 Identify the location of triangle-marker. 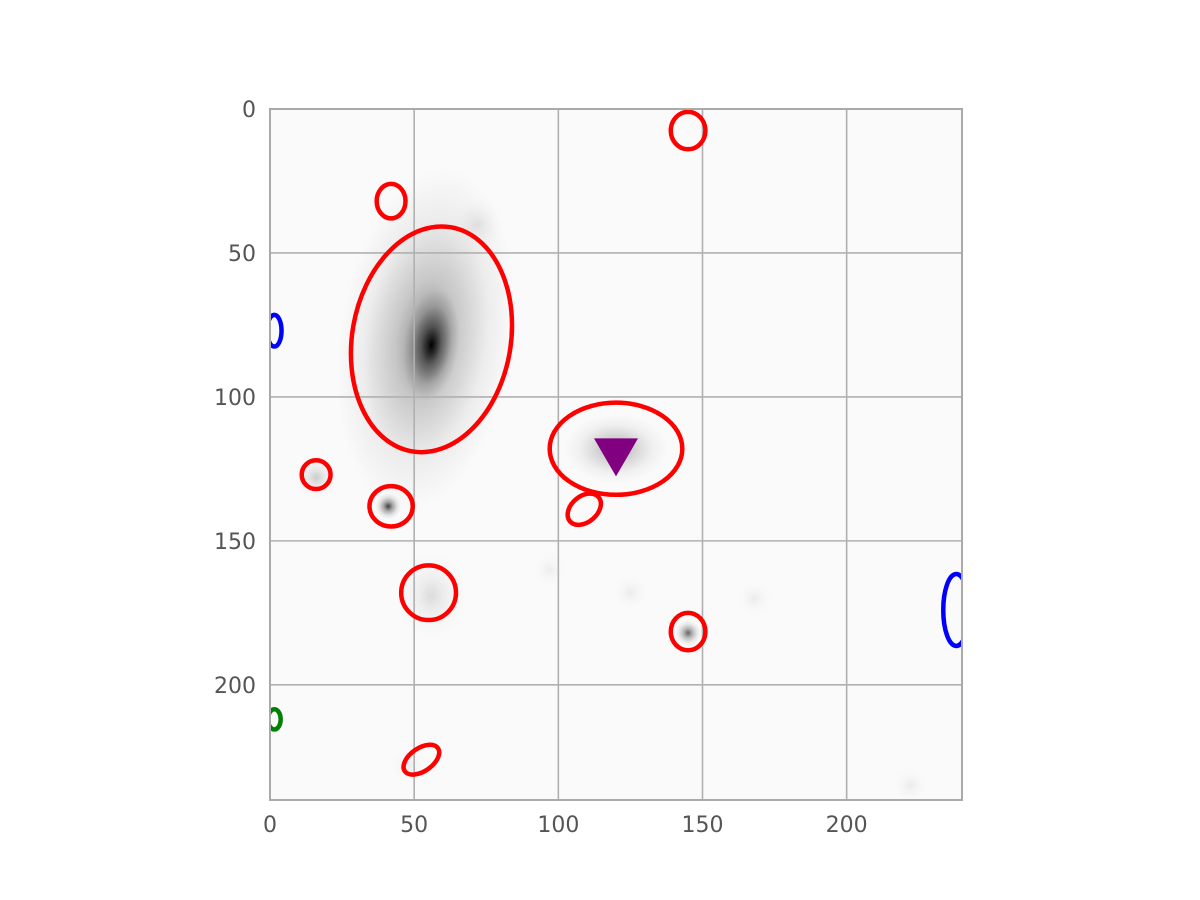
(616, 457).